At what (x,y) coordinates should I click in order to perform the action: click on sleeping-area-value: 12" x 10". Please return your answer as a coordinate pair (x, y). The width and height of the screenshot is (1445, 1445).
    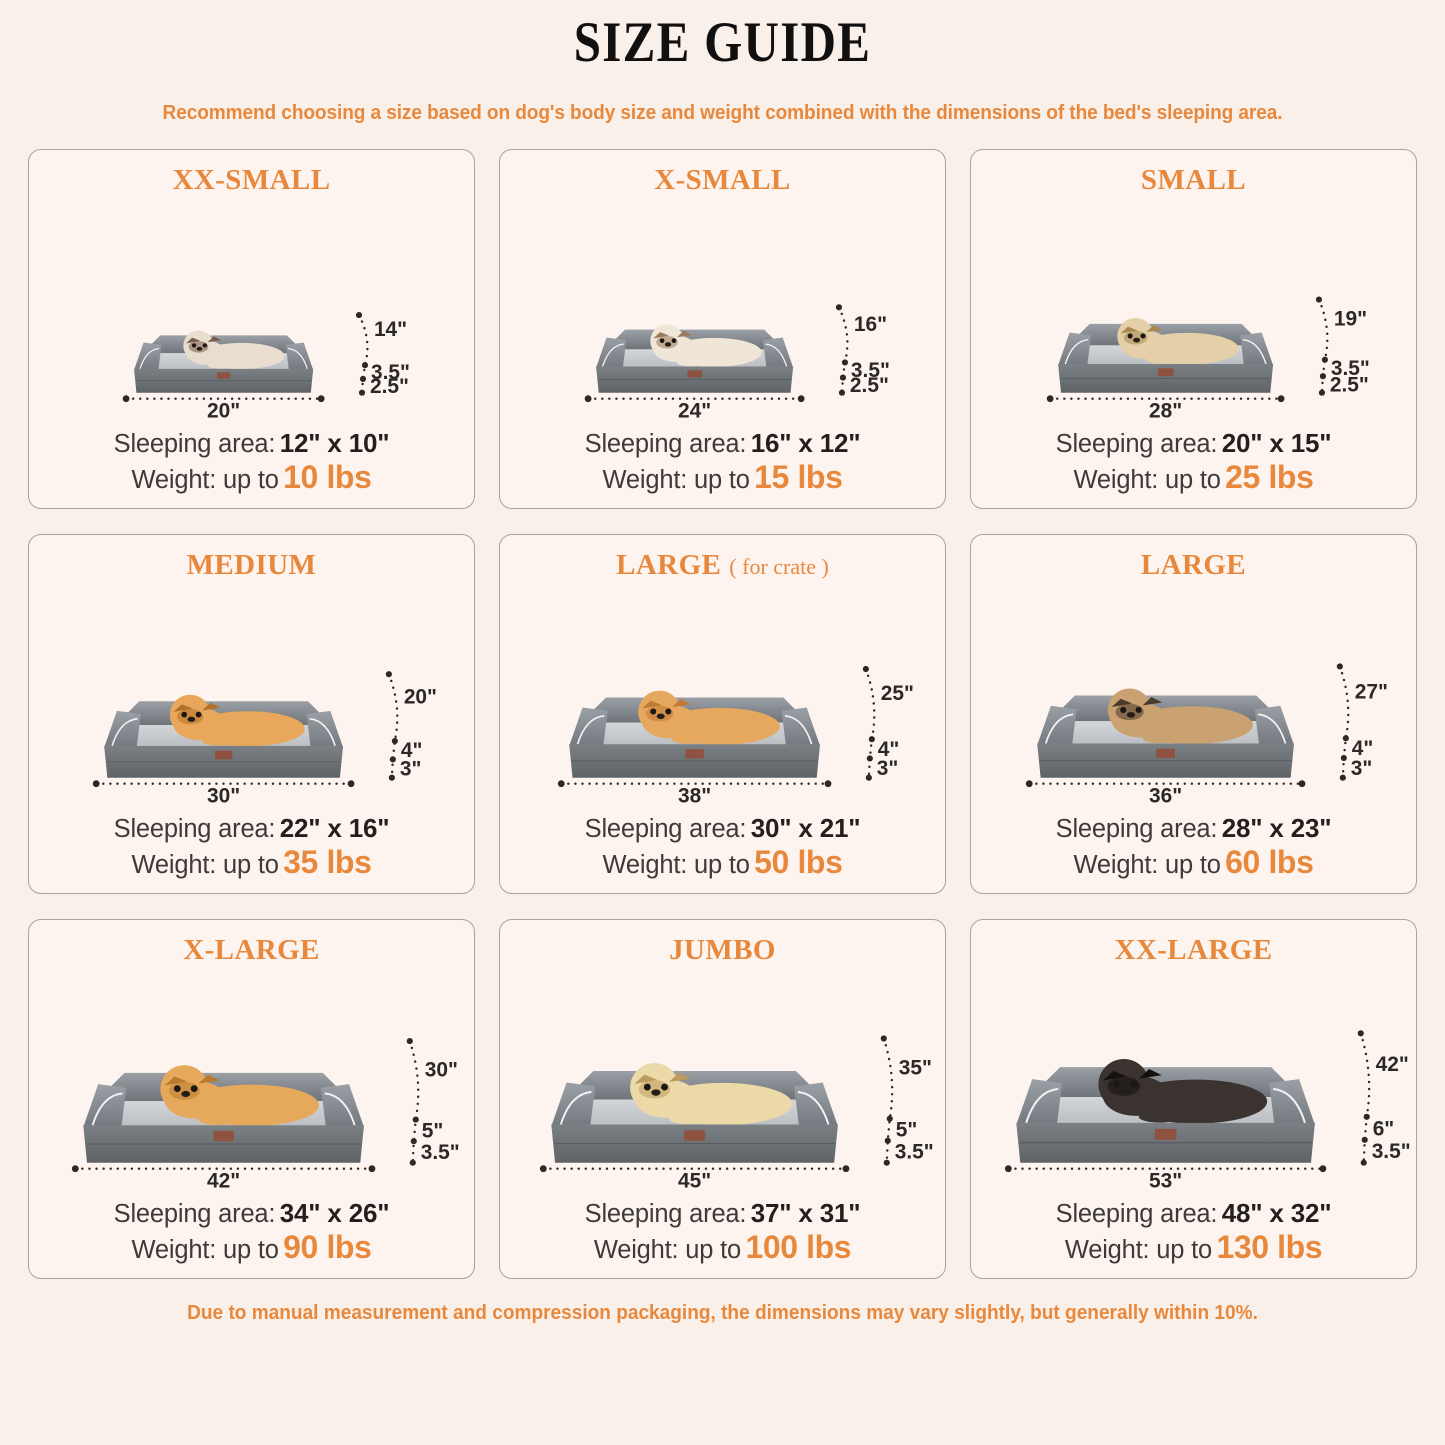
    Looking at the image, I should click on (334, 442).